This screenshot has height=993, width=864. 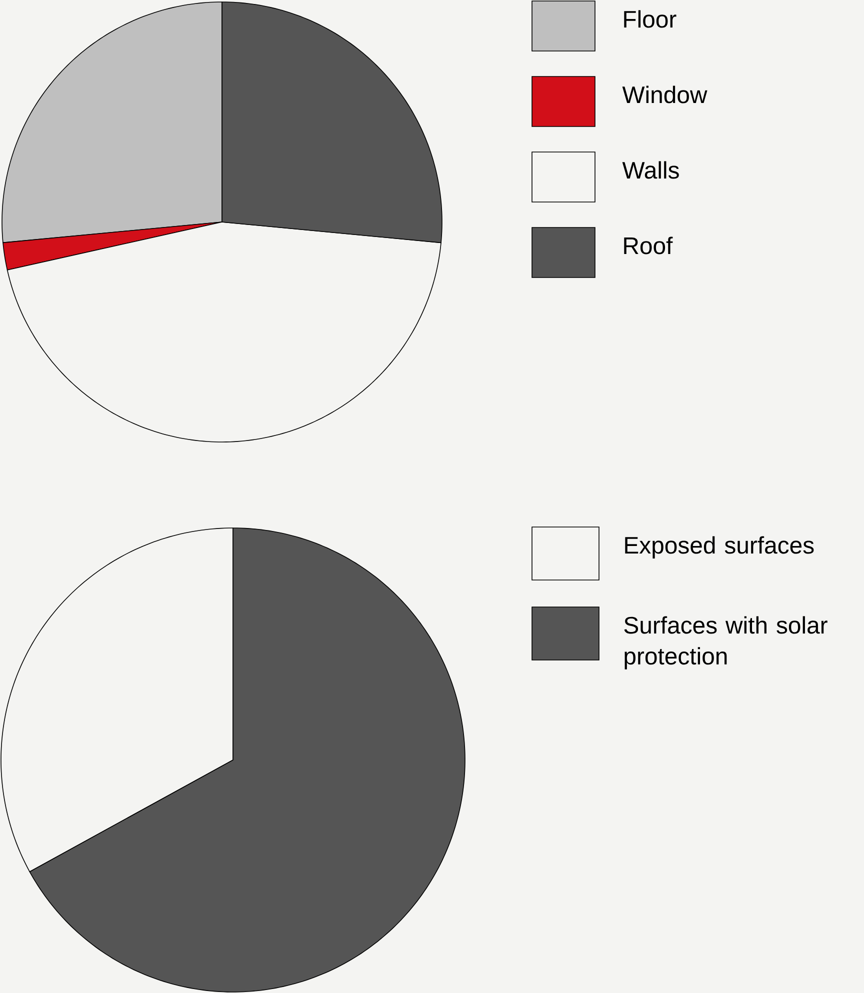 What do you see at coordinates (665, 95) in the screenshot?
I see `legend-label: Window` at bounding box center [665, 95].